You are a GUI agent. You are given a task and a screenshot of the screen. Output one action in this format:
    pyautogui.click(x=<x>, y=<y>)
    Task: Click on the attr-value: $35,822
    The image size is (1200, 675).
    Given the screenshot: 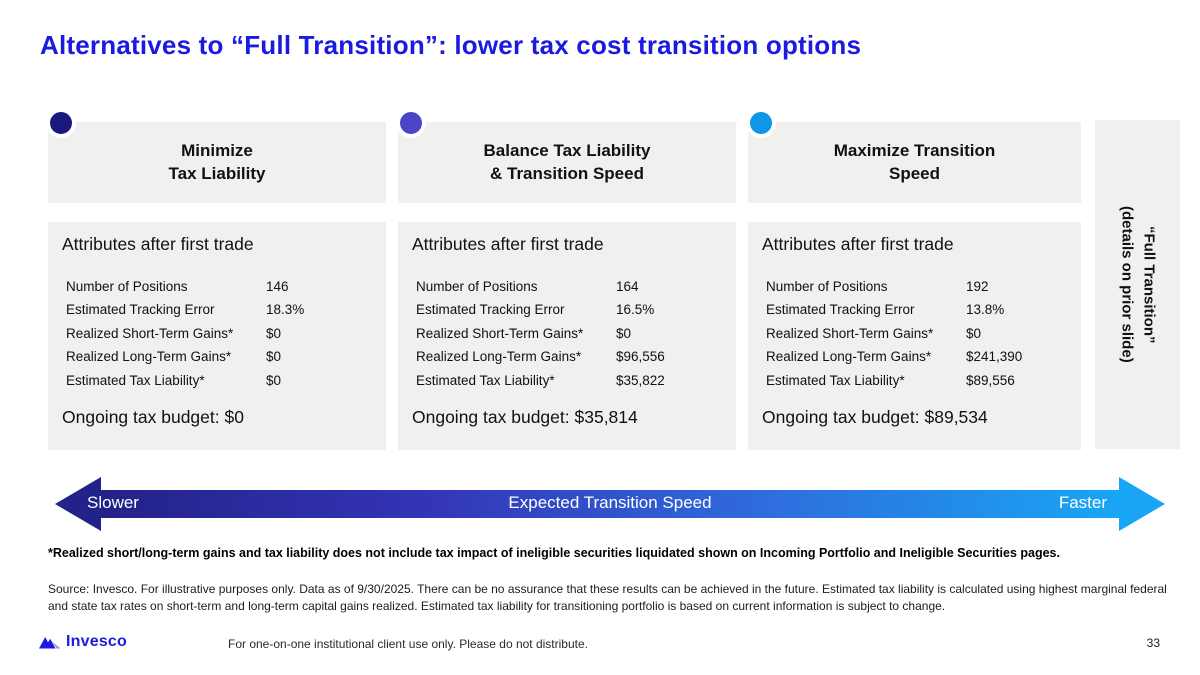 What is the action you would take?
    pyautogui.click(x=640, y=380)
    